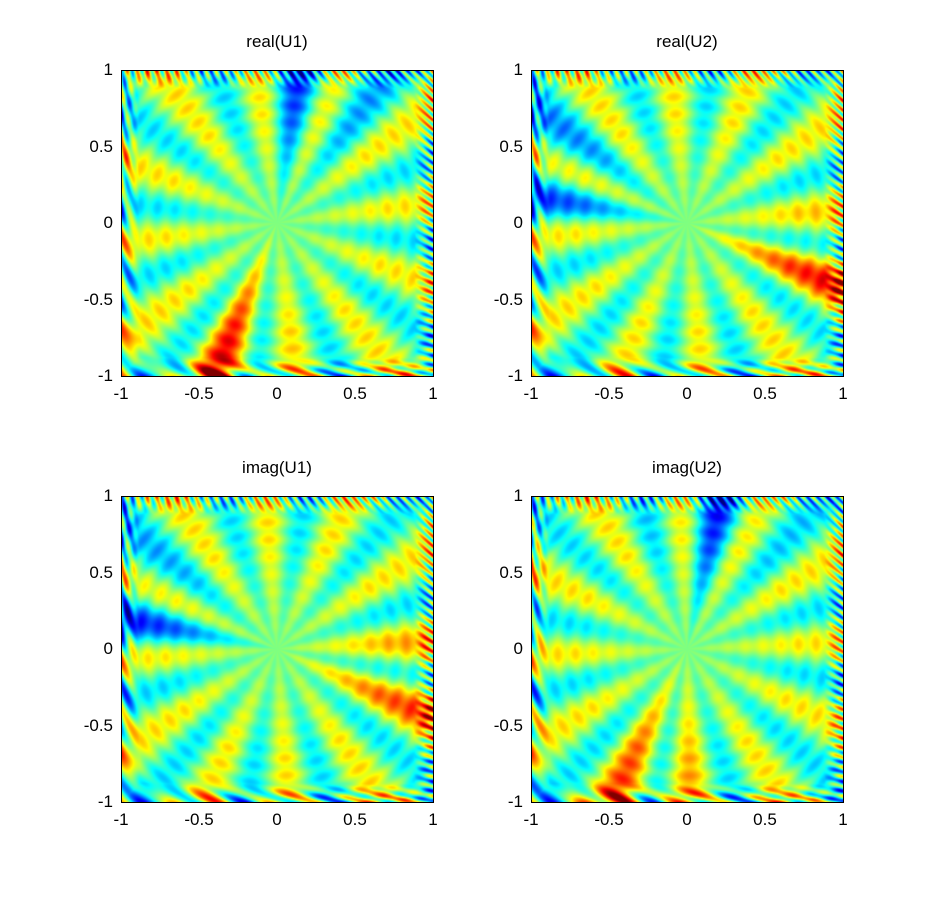 Image resolution: width=931 pixels, height=900 pixels. Describe the element at coordinates (687, 41) in the screenshot. I see `panel-title: real(U2)` at that location.